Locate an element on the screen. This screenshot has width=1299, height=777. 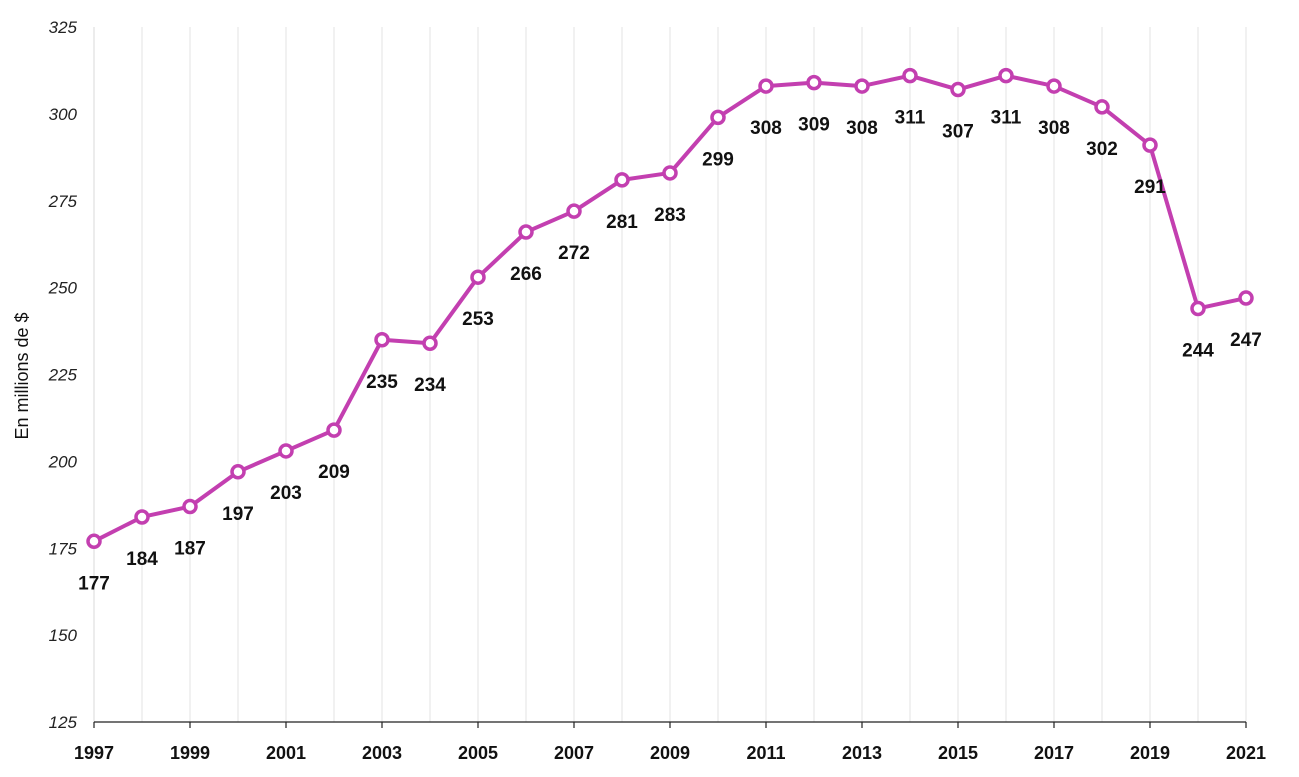
x-tick-label: 2003 is located at coordinates (382, 753).